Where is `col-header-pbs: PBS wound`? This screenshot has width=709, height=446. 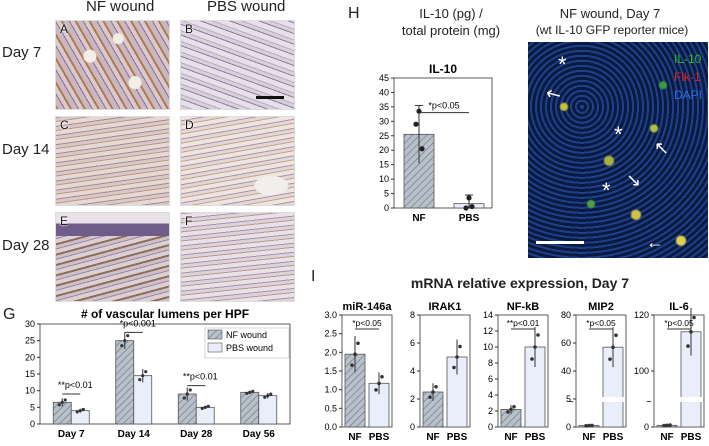 col-header-pbs: PBS wound is located at coordinates (246, 7).